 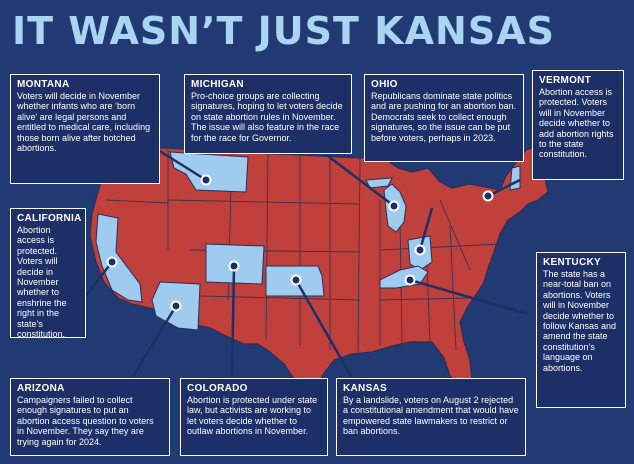 I want to click on state-kansas, so click(x=295, y=281).